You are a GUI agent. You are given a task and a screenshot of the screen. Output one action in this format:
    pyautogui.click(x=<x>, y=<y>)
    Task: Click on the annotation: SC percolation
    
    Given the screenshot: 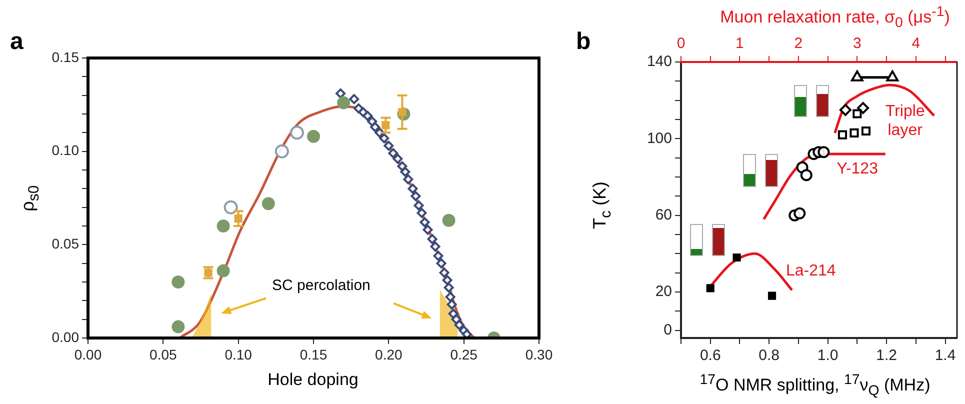 What is the action you would take?
    pyautogui.click(x=321, y=285)
    